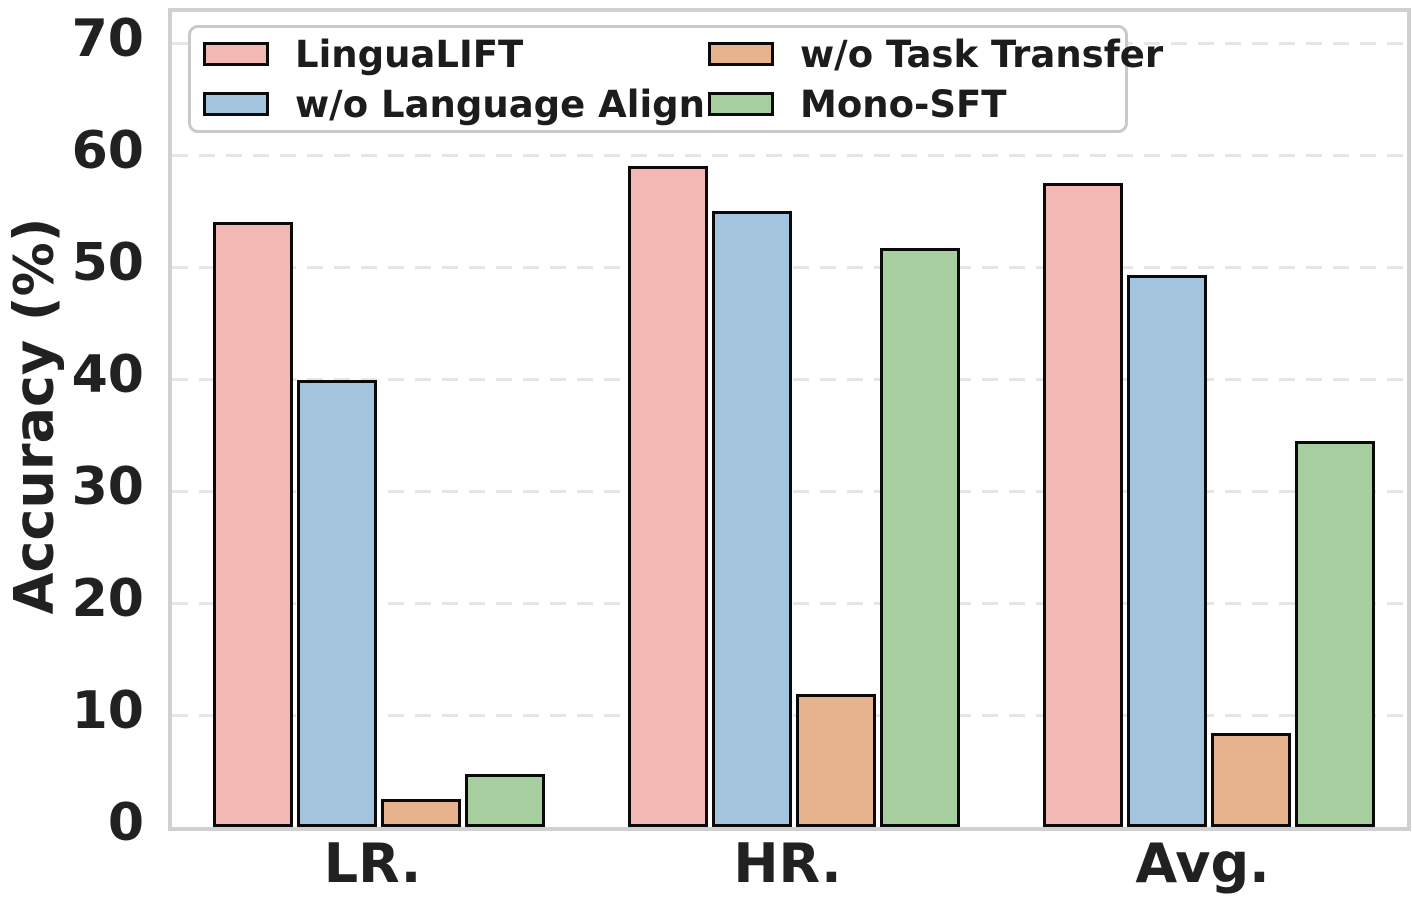 The width and height of the screenshot is (1412, 908). Describe the element at coordinates (336, 603) in the screenshot. I see `bar-w-o-language-align-lr` at that location.